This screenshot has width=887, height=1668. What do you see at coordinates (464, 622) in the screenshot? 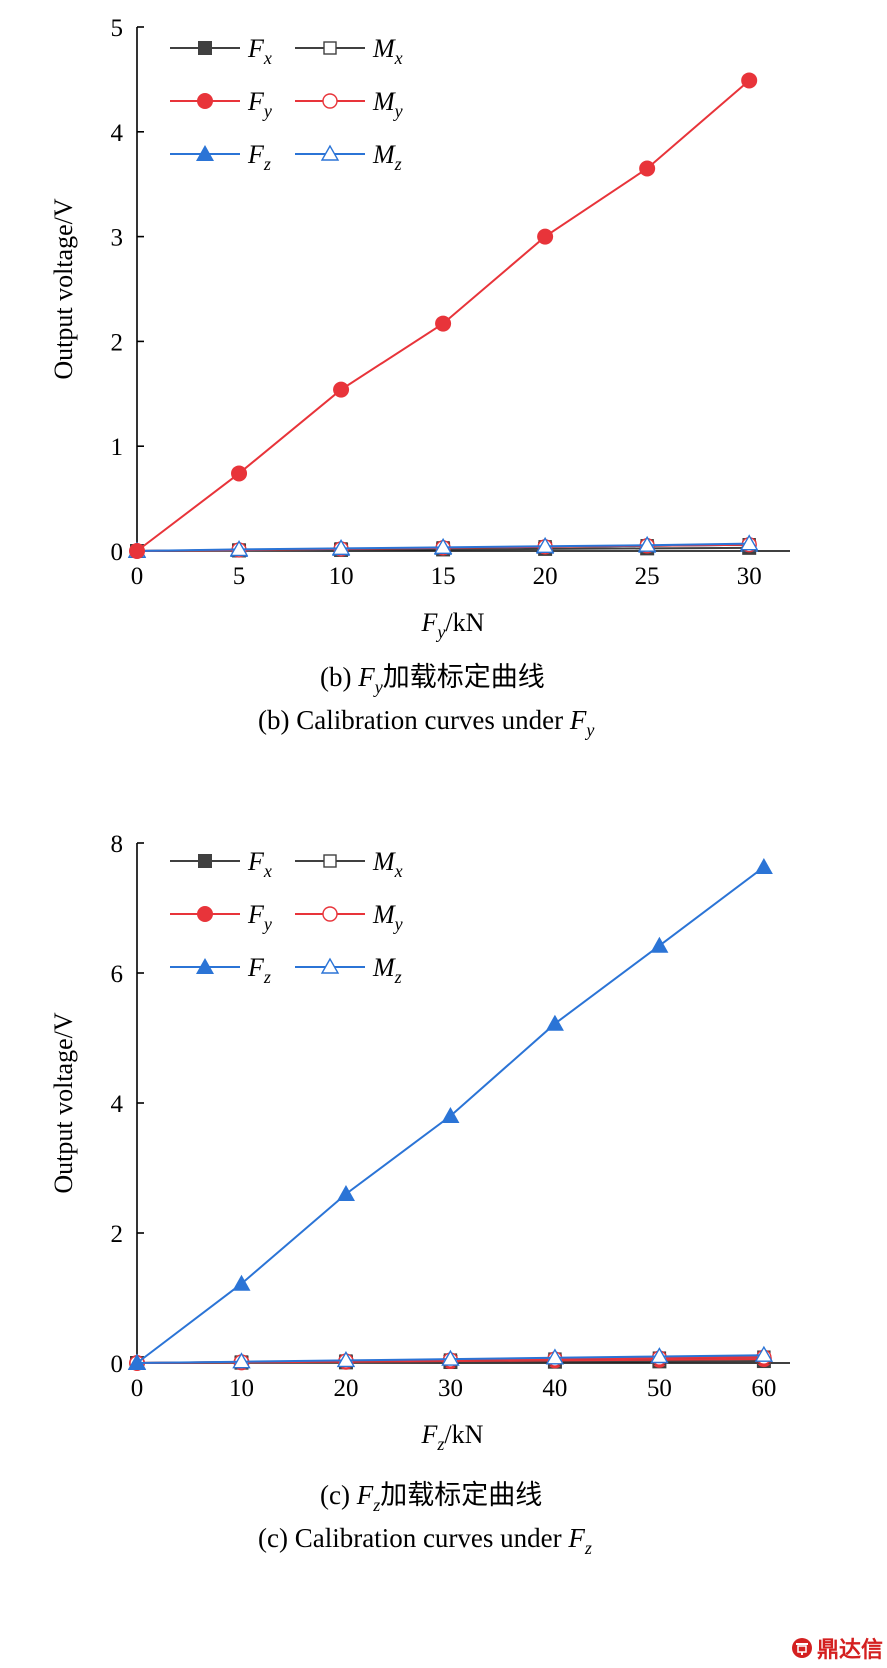
I see `x-axis-title-suffix: /kN` at bounding box center [464, 622].